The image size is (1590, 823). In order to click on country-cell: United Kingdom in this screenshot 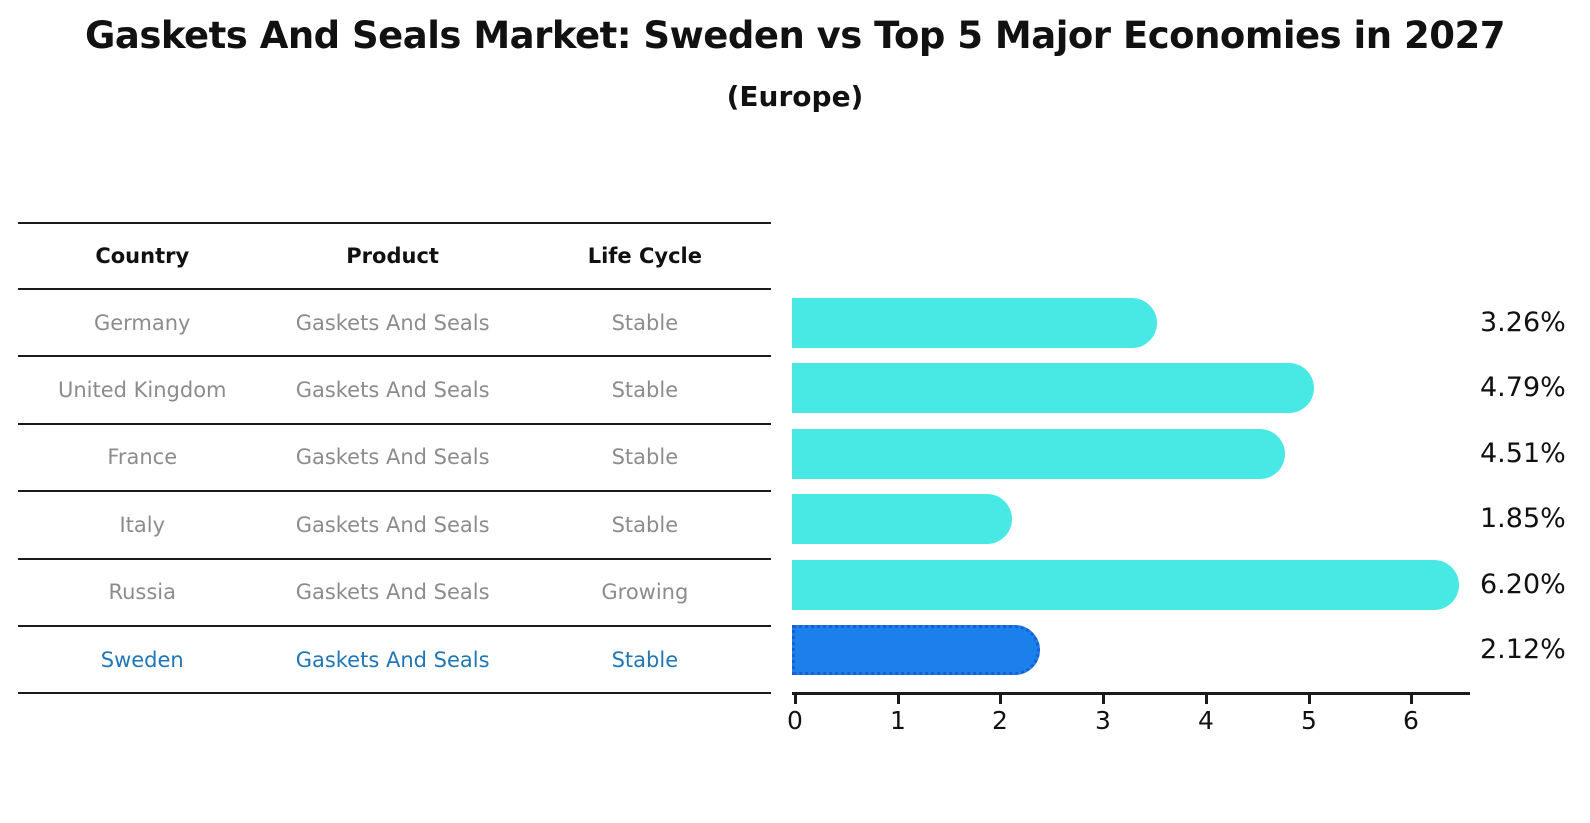, I will do `click(142, 390)`.